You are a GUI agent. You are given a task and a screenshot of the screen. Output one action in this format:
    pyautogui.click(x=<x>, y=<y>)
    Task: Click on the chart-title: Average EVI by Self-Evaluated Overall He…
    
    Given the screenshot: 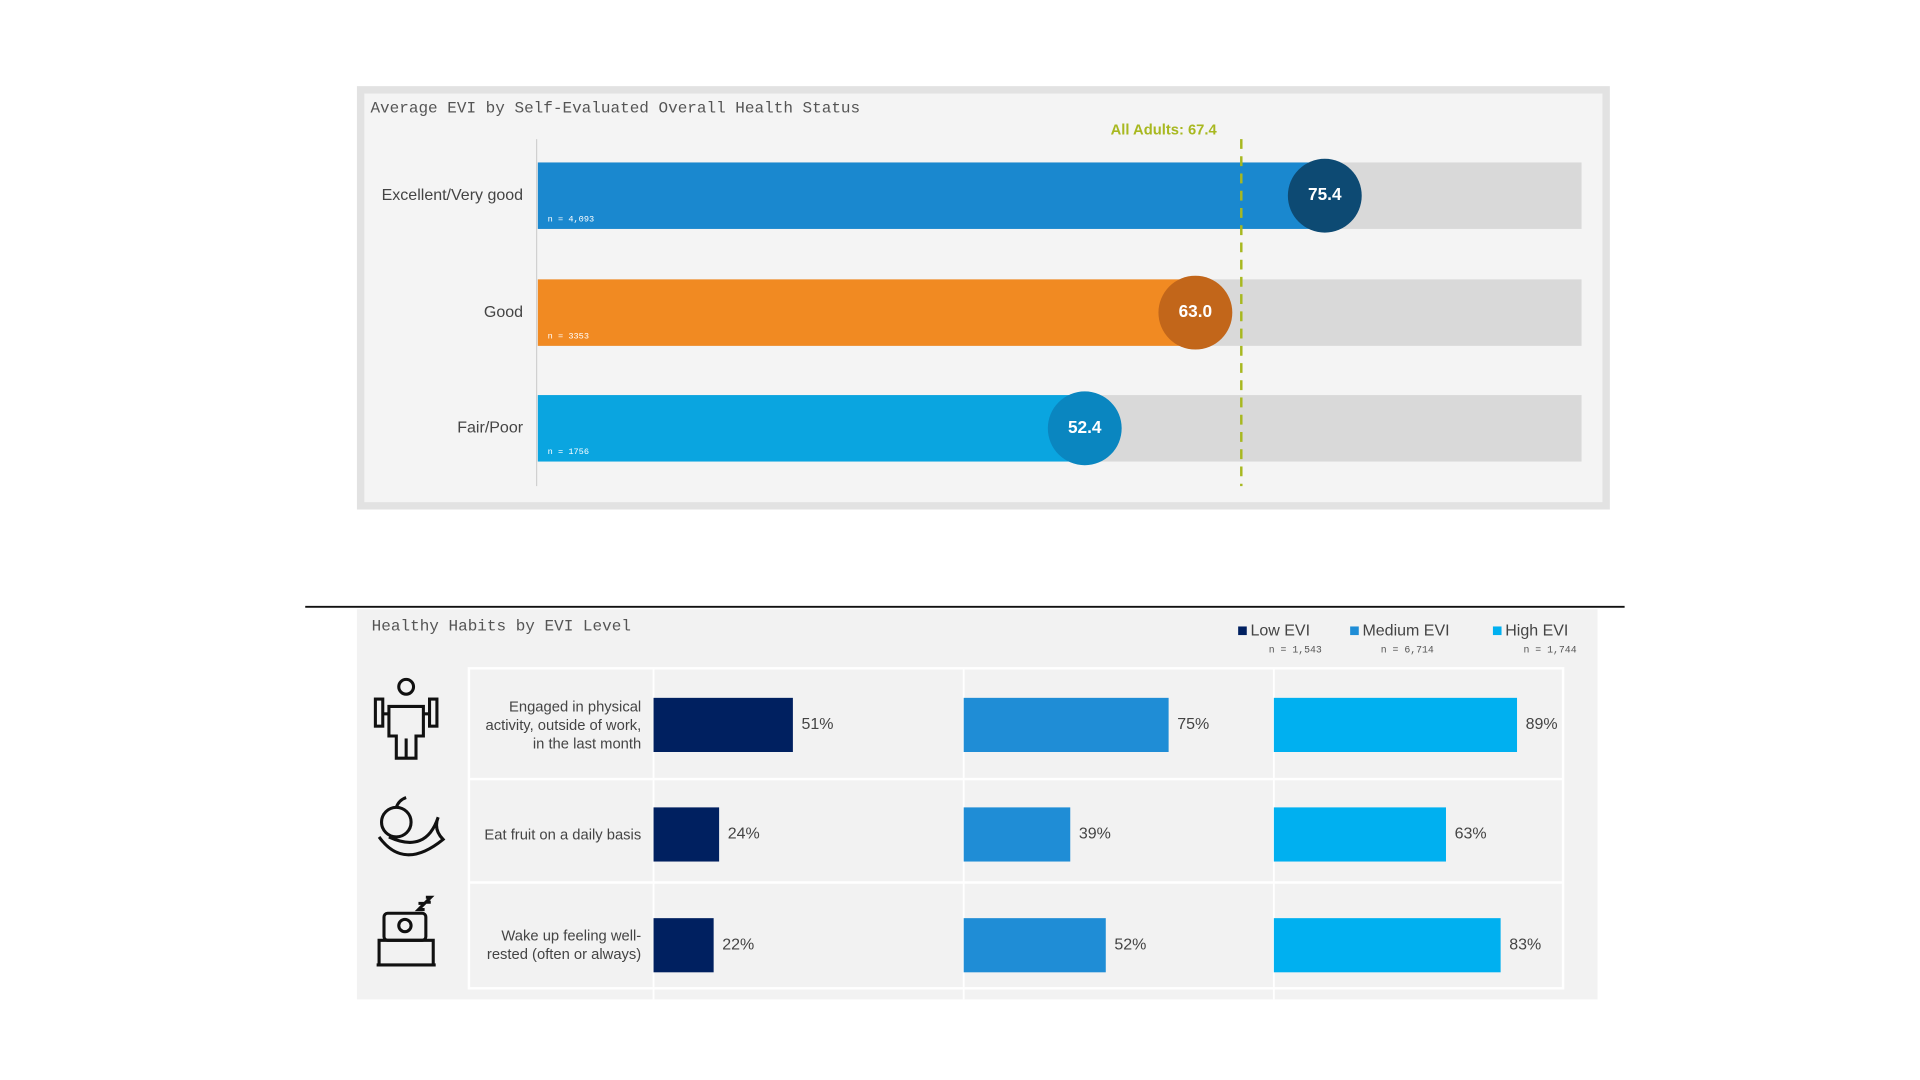 What is the action you would take?
    pyautogui.click(x=615, y=109)
    